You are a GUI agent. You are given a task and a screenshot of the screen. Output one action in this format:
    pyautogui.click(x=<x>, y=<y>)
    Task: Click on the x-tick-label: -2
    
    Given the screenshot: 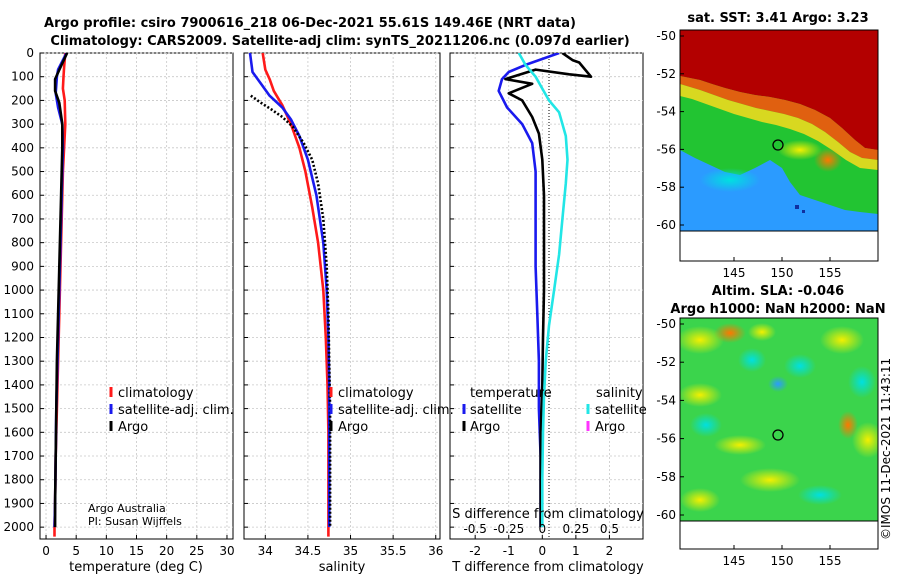 What is the action you would take?
    pyautogui.click(x=475, y=551)
    